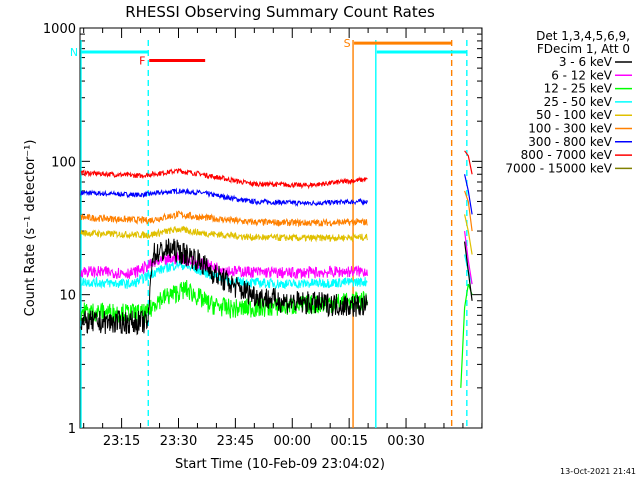 The height and width of the screenshot is (480, 640). What do you see at coordinates (235, 441) in the screenshot?
I see `x-tick-label: 23:45` at bounding box center [235, 441].